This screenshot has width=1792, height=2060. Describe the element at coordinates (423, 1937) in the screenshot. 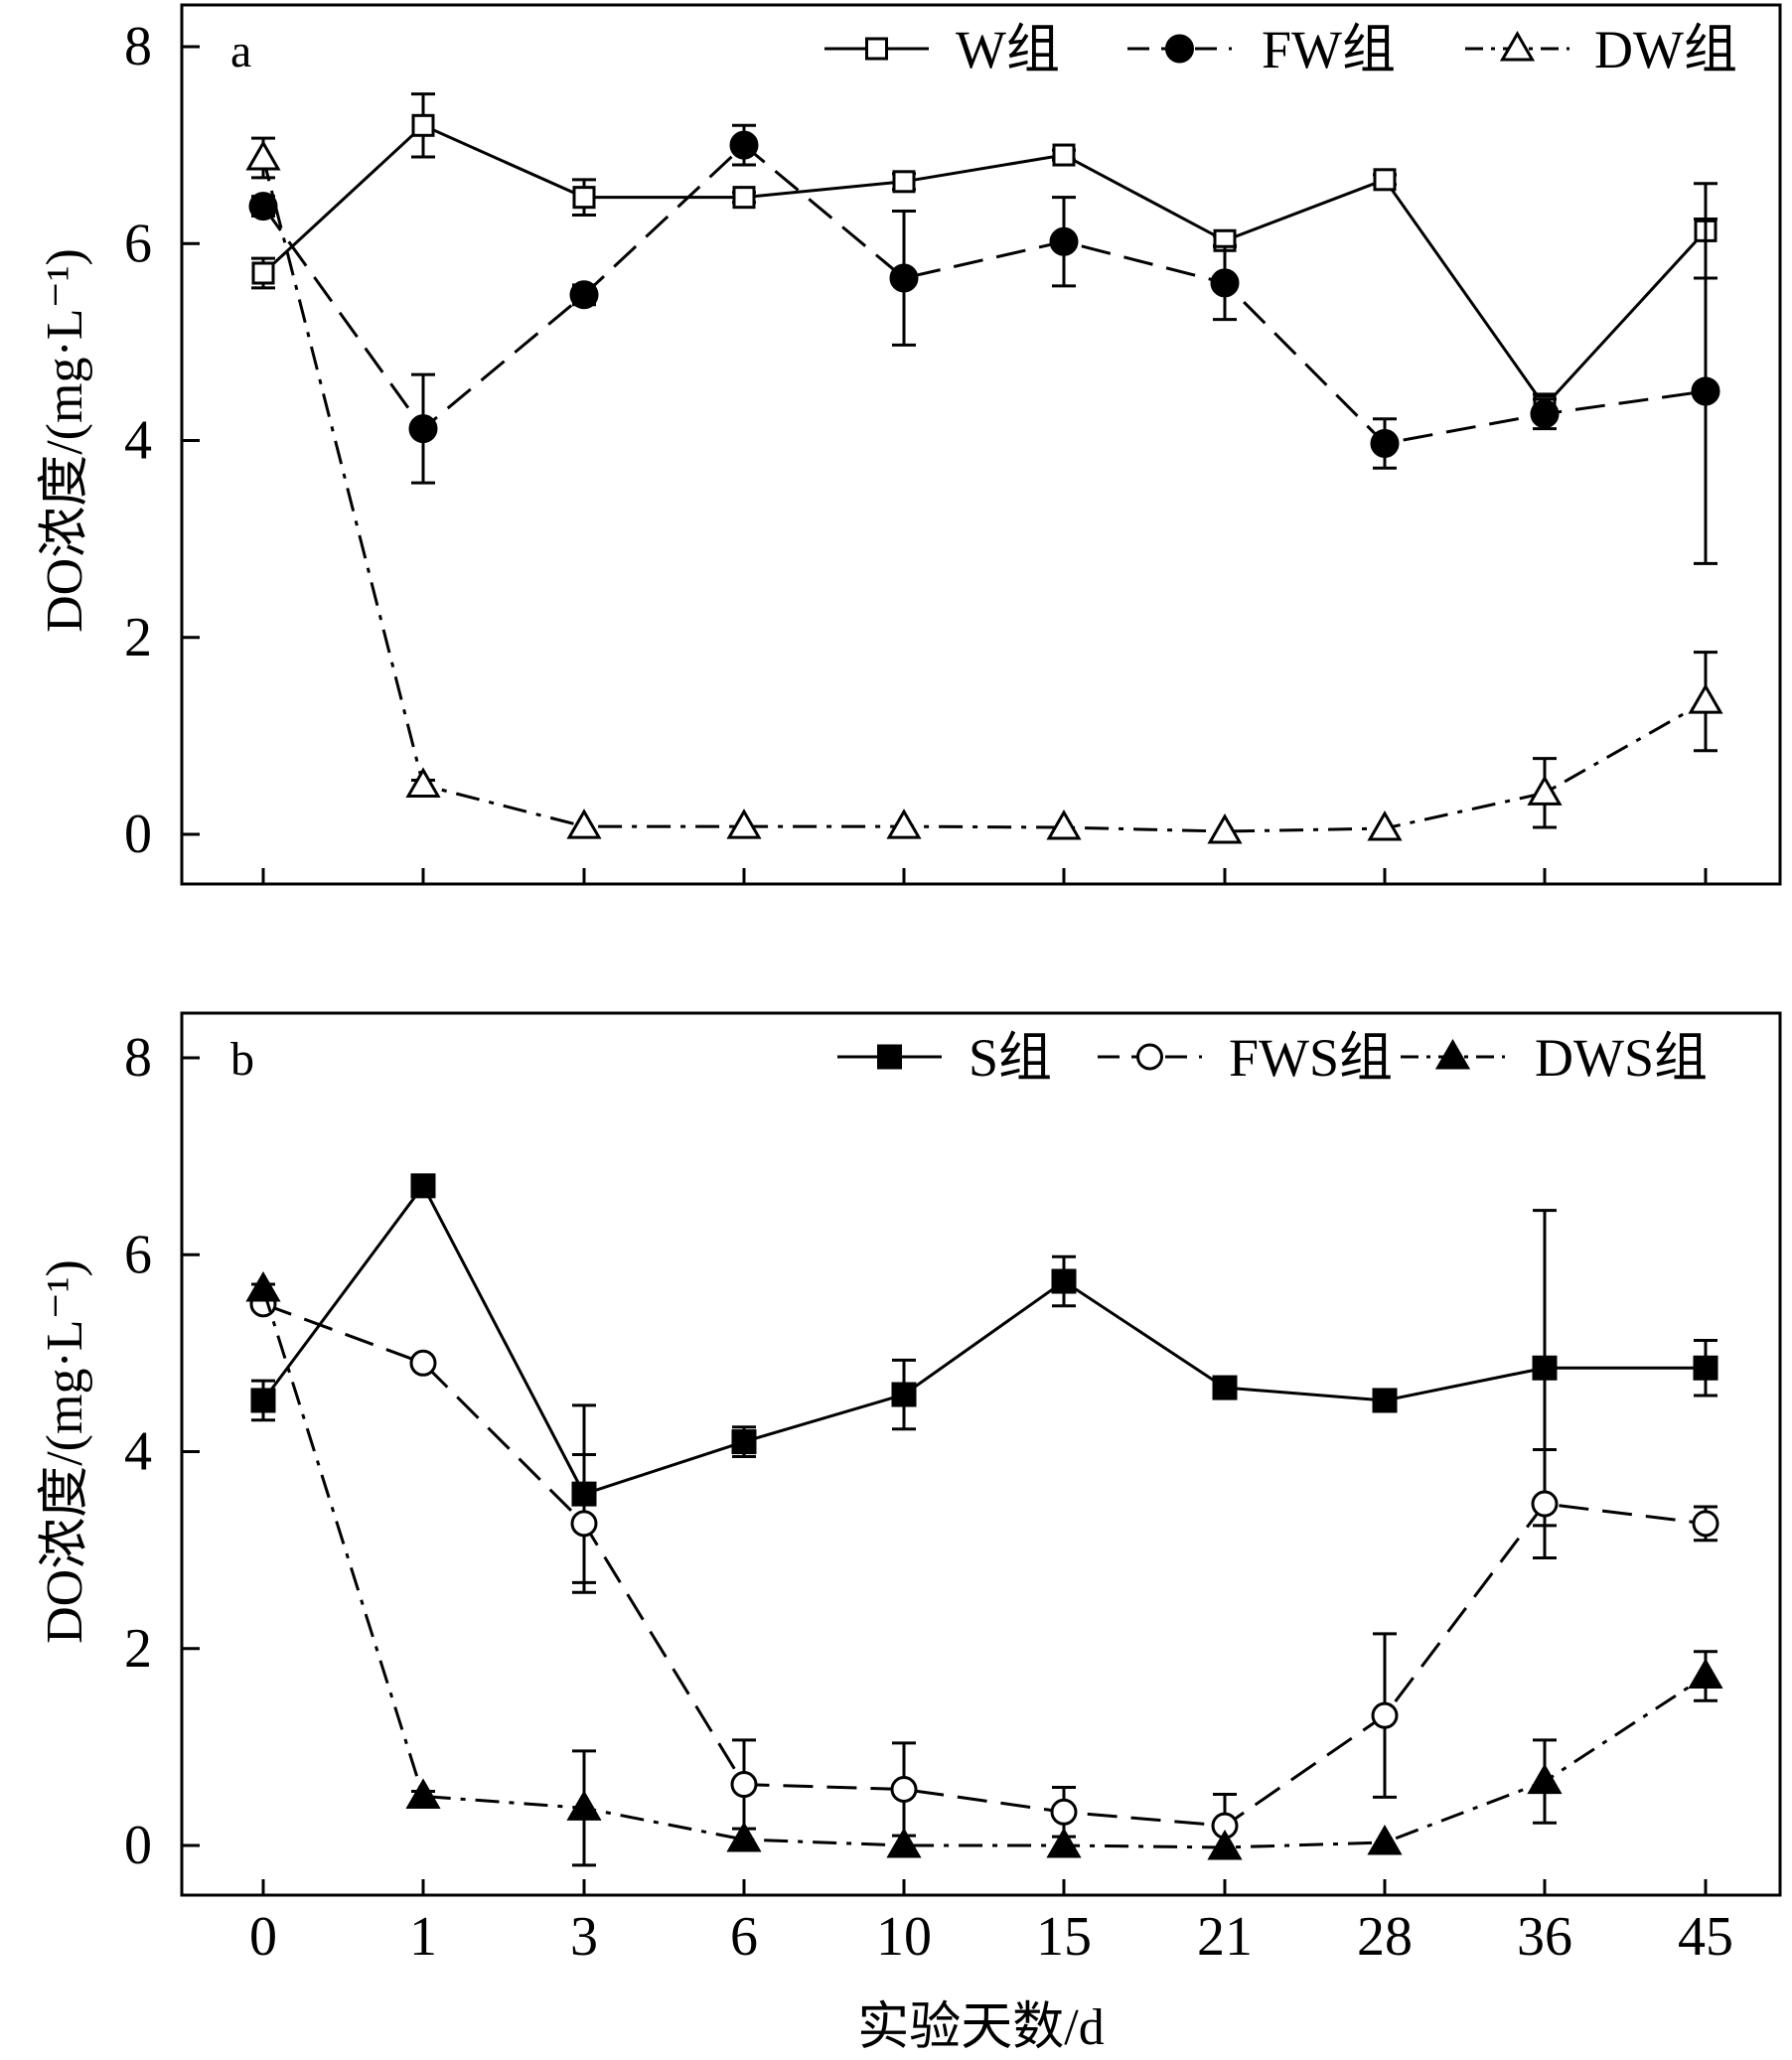

I see `x-tick-label: 1` at that location.